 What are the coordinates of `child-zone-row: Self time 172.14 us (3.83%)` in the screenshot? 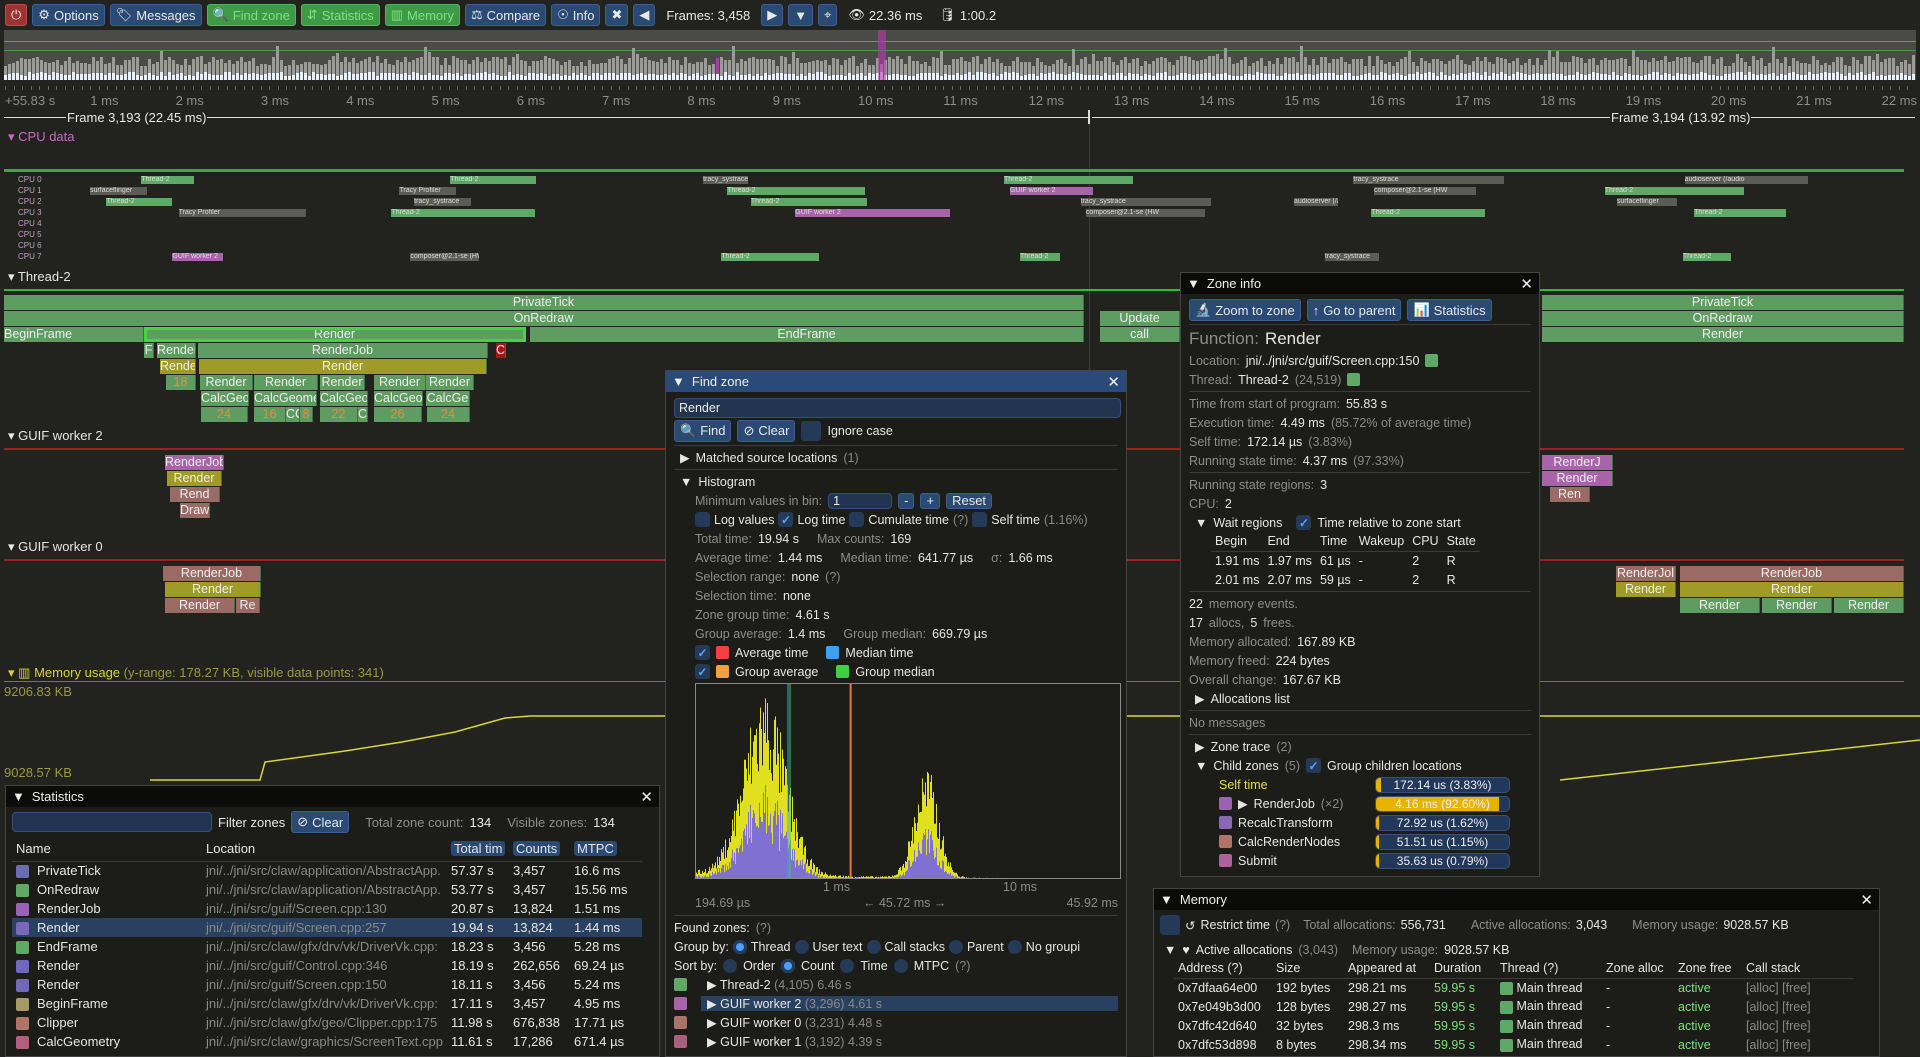 It's located at (1375, 784).